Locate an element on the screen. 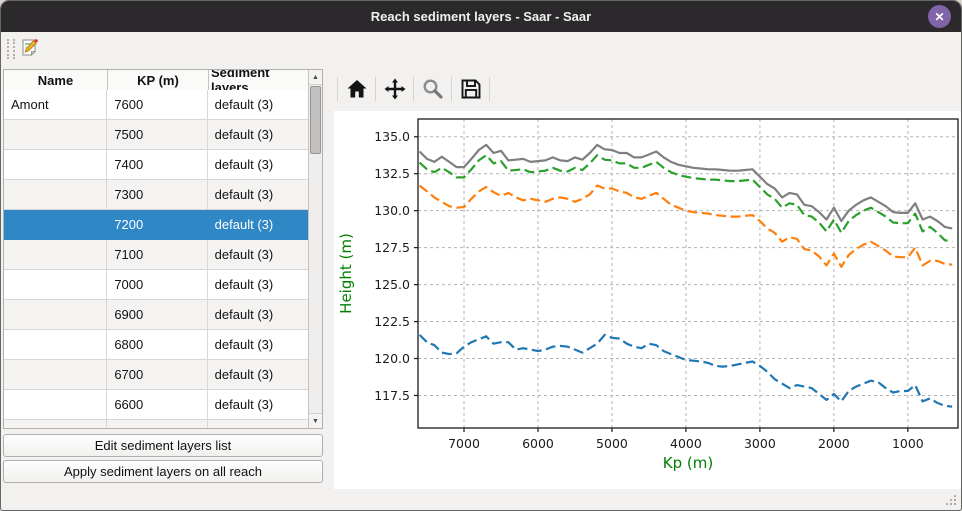 The image size is (962, 511). x-tick-label: 7000 is located at coordinates (464, 443).